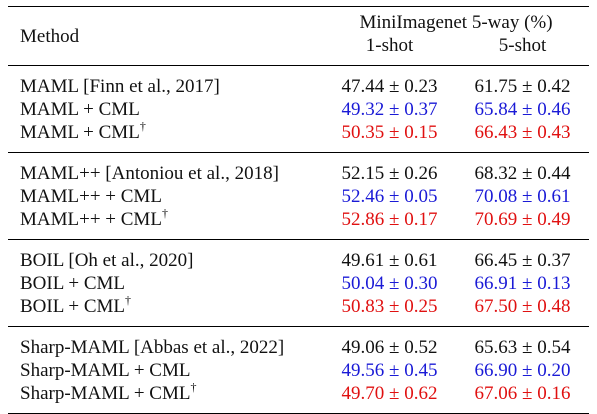 The width and height of the screenshot is (597, 414). Describe the element at coordinates (389, 342) in the screenshot. I see `one-shot-value: 49.06 ± 0.52` at that location.